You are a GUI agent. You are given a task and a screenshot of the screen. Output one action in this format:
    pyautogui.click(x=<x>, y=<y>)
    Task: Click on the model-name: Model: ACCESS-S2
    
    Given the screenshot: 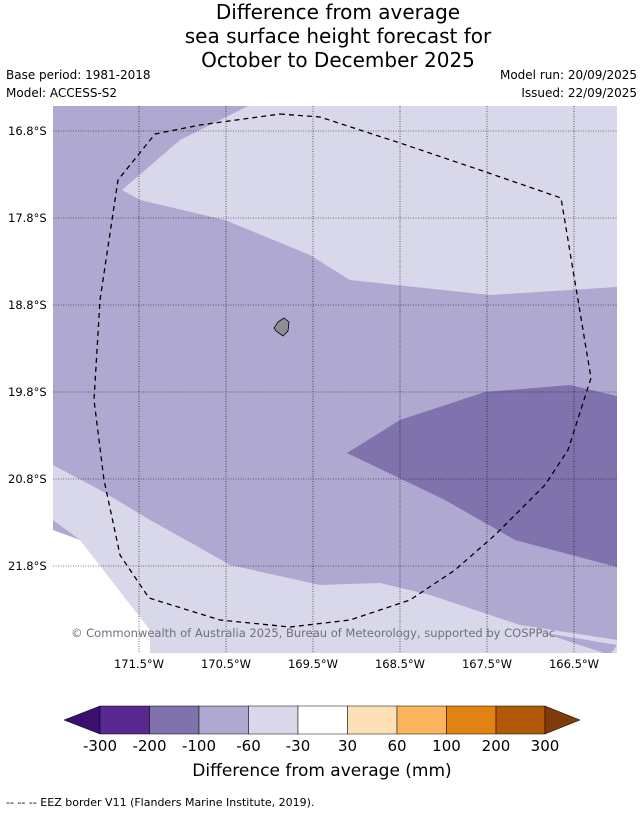 What is the action you would take?
    pyautogui.click(x=62, y=93)
    